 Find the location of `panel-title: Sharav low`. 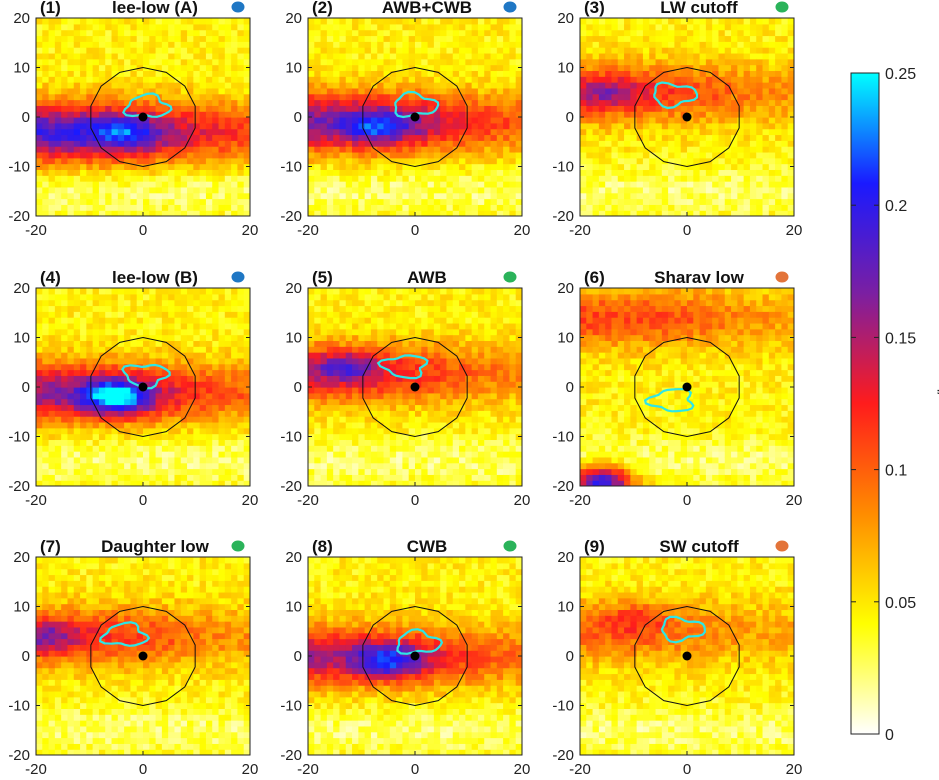

panel-title: Sharav low is located at coordinates (699, 277).